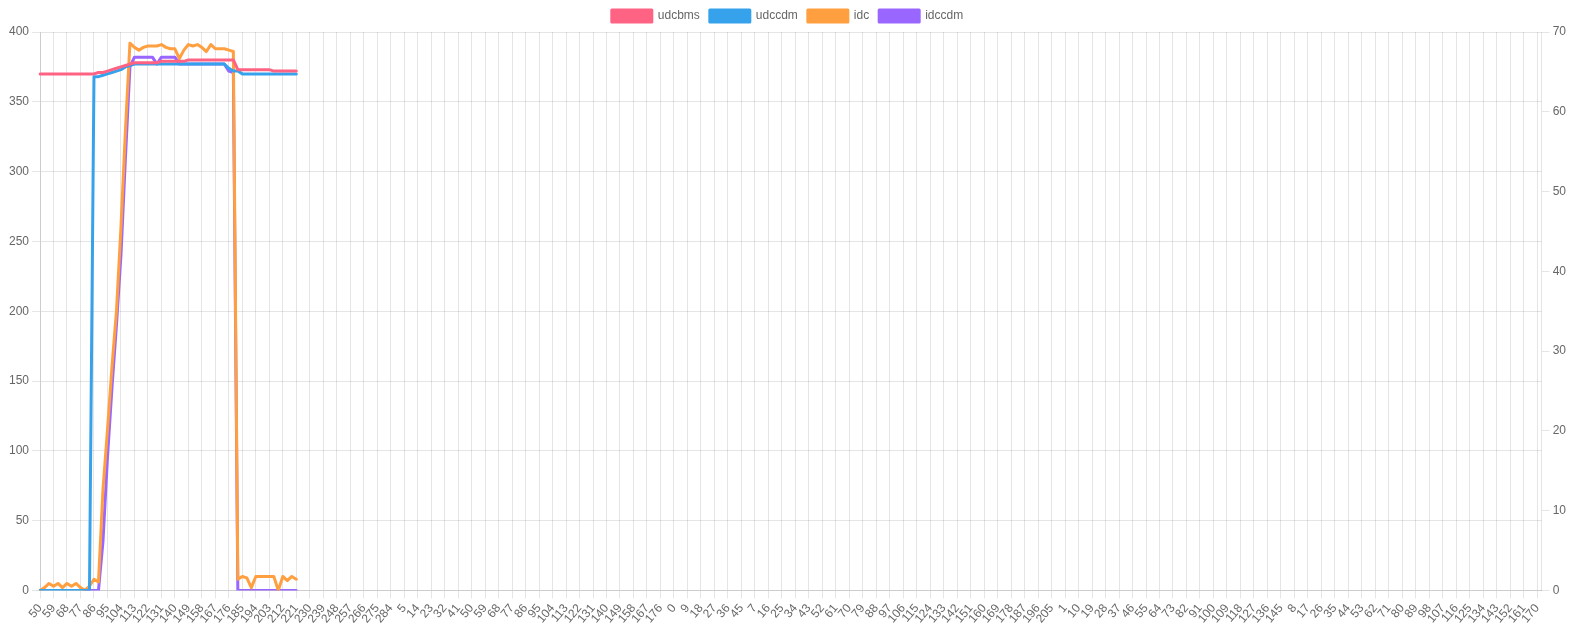 The height and width of the screenshot is (629, 1573). I want to click on legend-label: idccdm, so click(944, 15).